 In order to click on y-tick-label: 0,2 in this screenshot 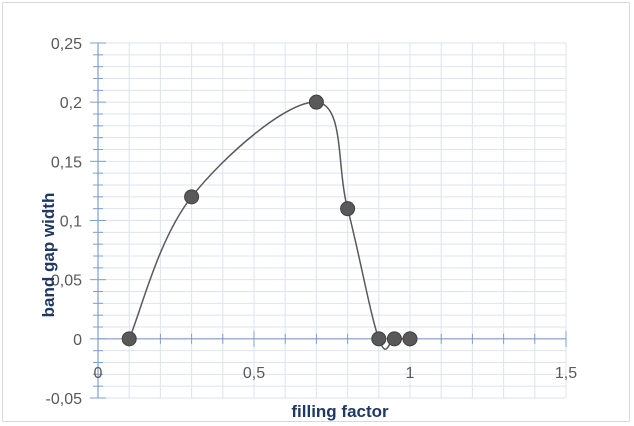, I will do `click(71, 103)`.